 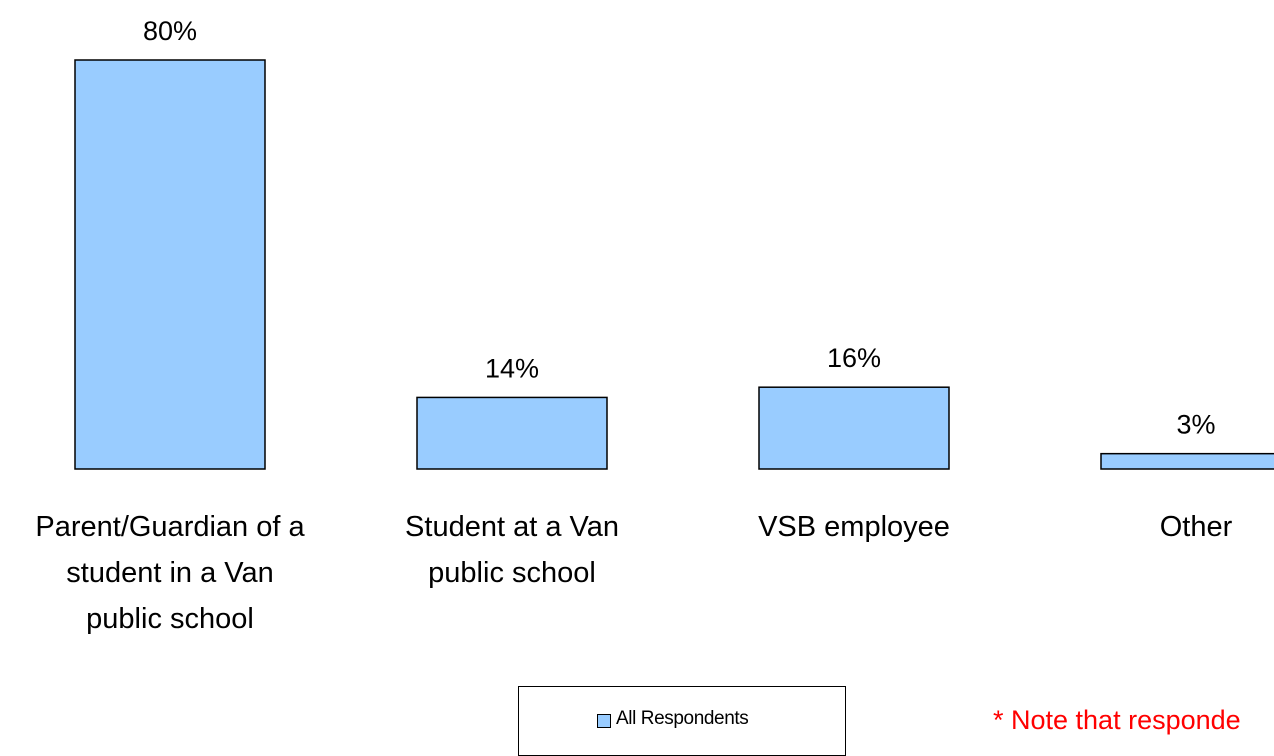 What do you see at coordinates (682, 718) in the screenshot?
I see `legend-label: All Respondents` at bounding box center [682, 718].